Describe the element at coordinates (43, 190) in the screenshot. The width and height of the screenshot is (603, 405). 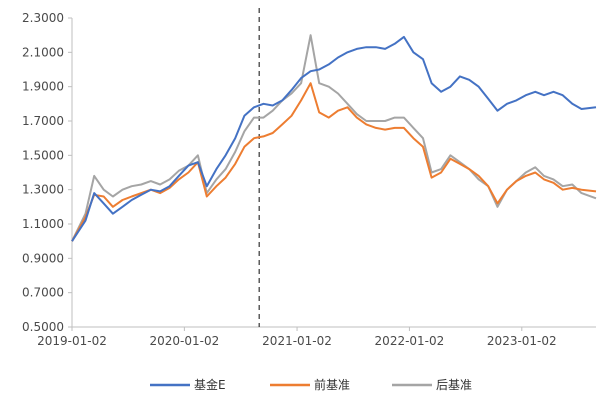
I see `y-tick-label: 1.3000` at that location.